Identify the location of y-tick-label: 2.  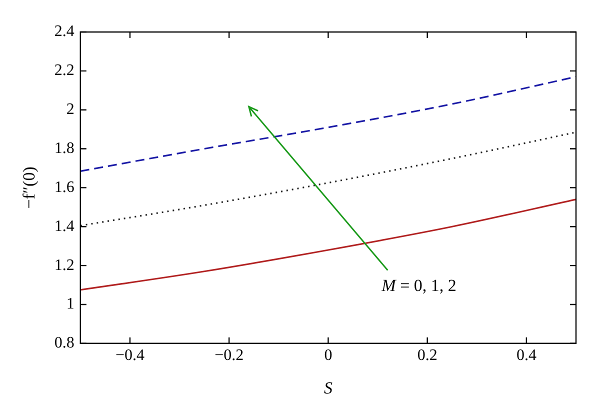
(70, 109).